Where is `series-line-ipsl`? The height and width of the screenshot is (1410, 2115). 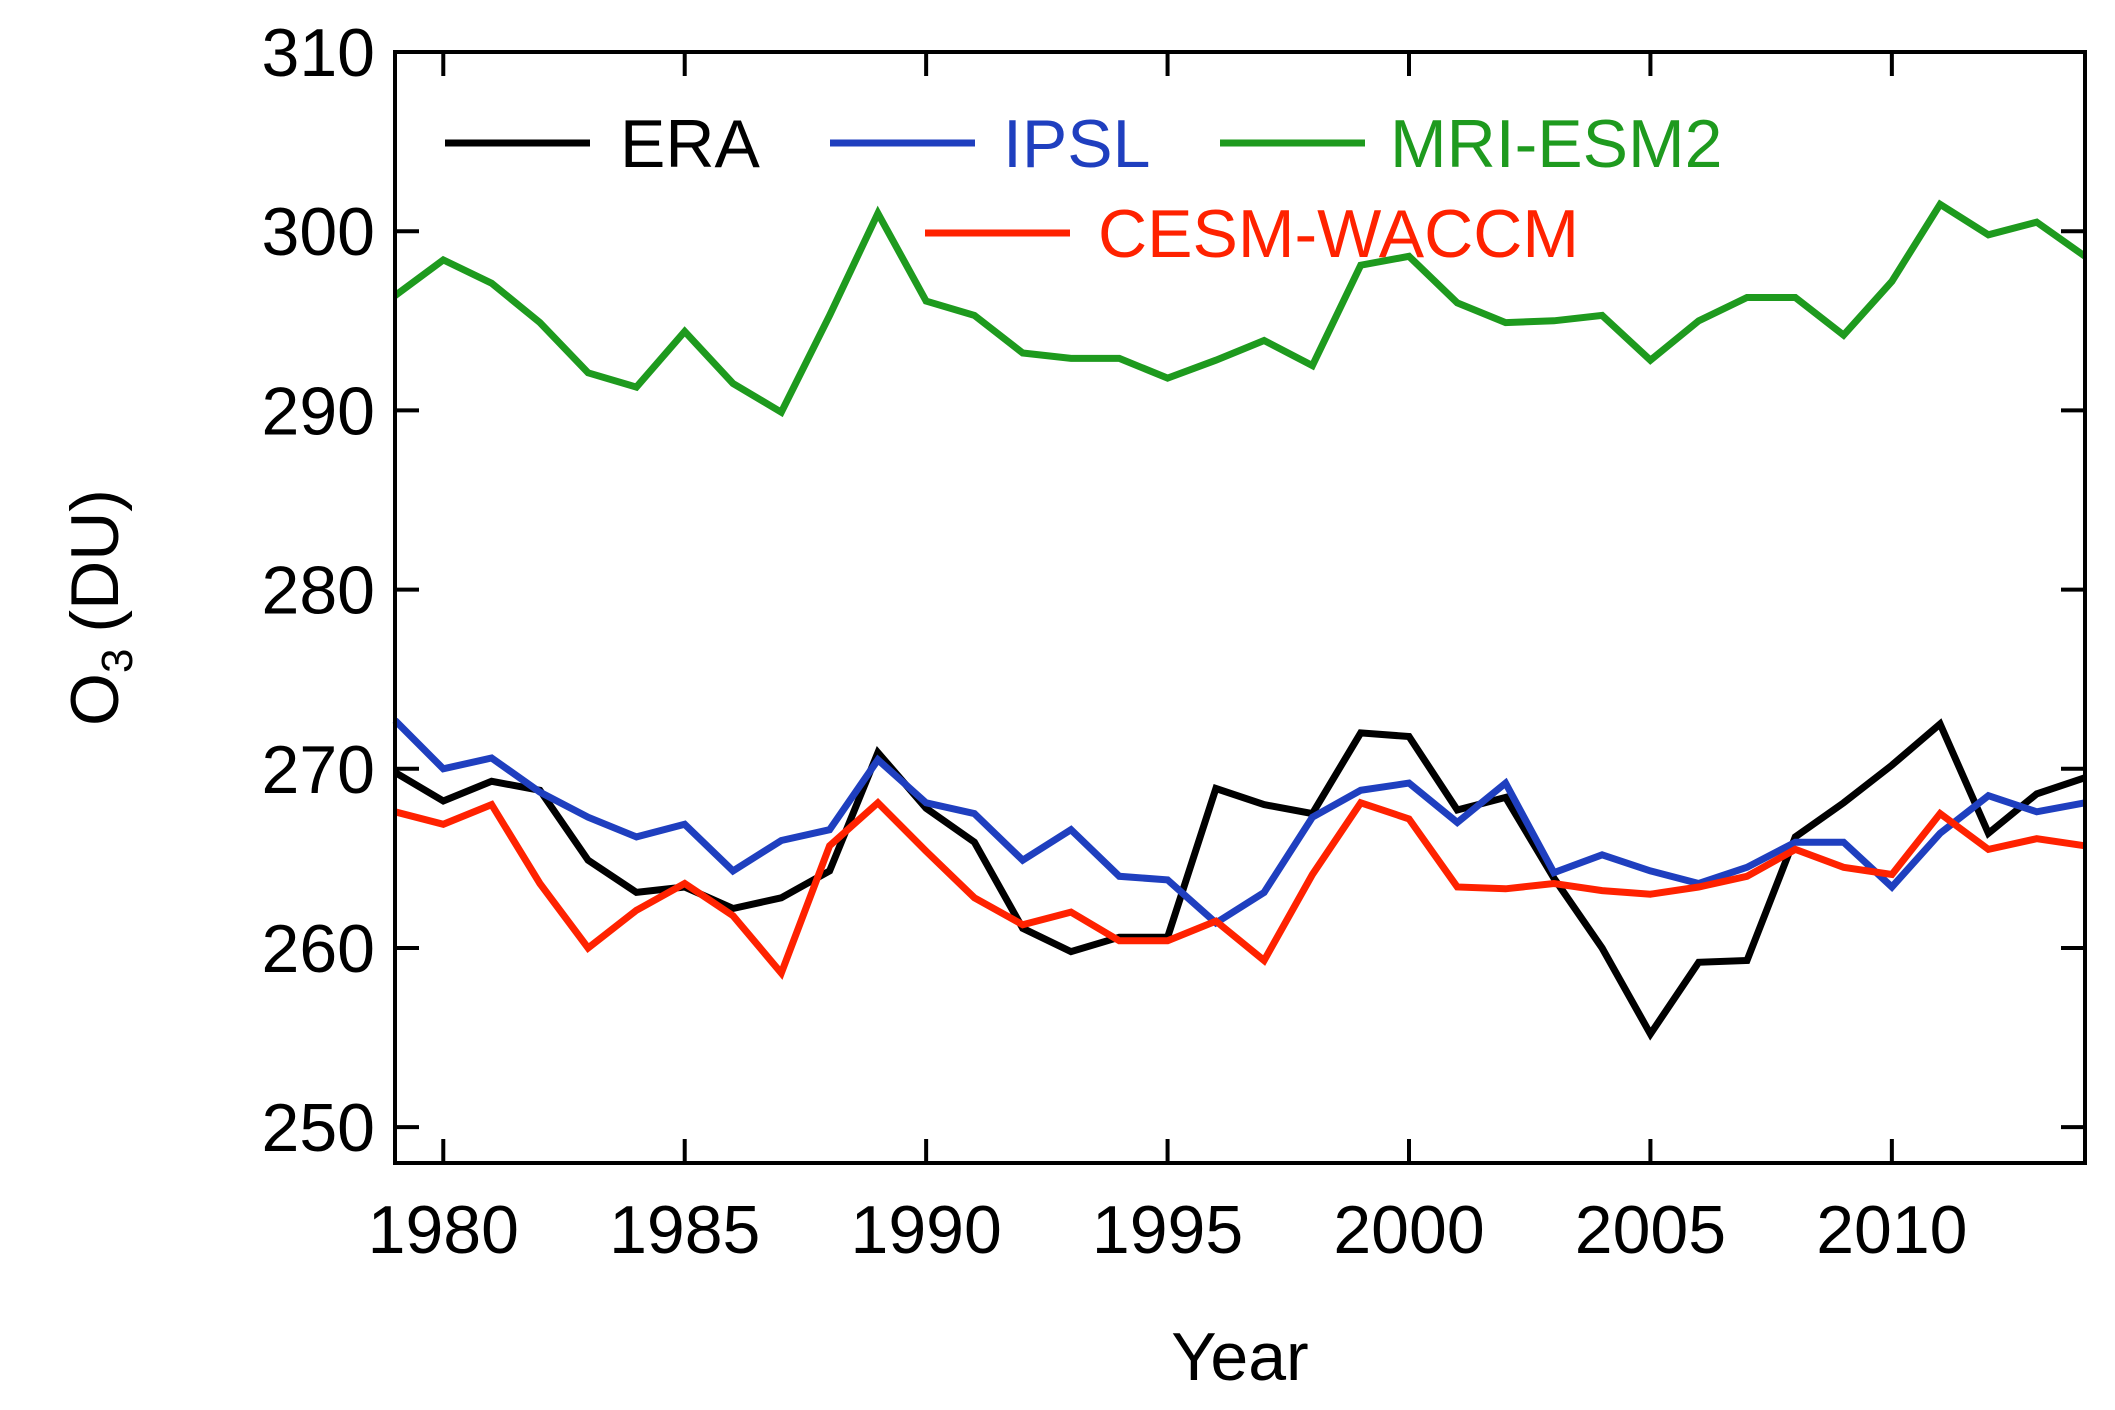
series-line-ipsl is located at coordinates (1239, 822).